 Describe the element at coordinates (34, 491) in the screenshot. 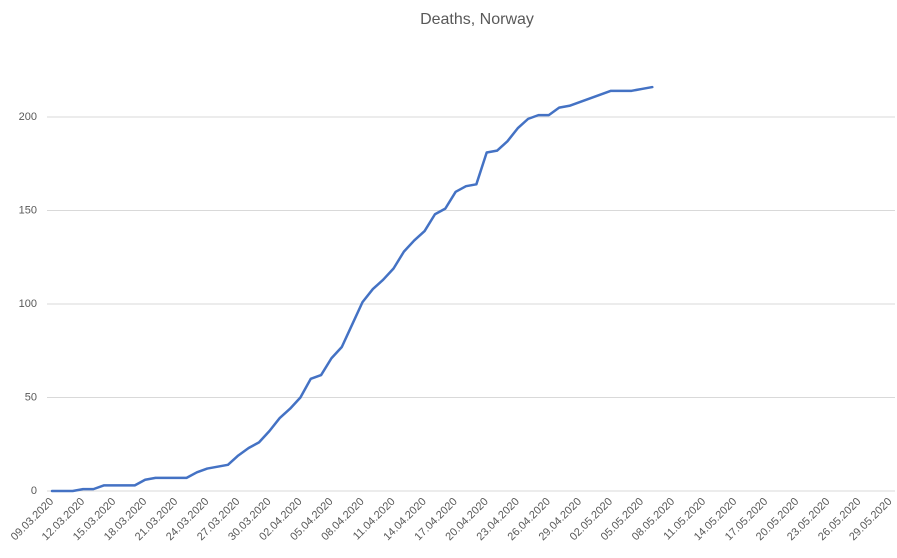

I see `y-tick-label: 0` at that location.